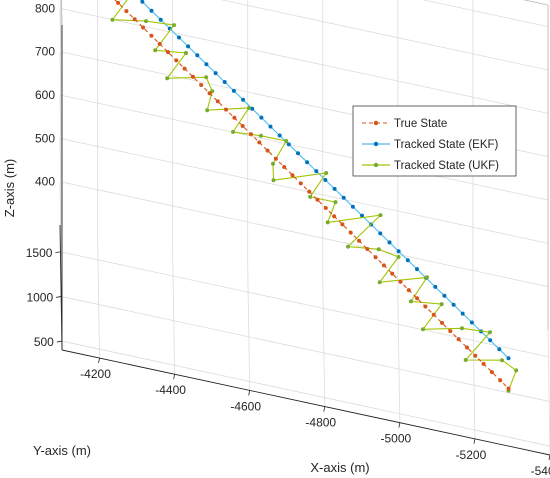 The image size is (550, 478). Describe the element at coordinates (39, 253) in the screenshot. I see `y-tick-label: 1500` at that location.